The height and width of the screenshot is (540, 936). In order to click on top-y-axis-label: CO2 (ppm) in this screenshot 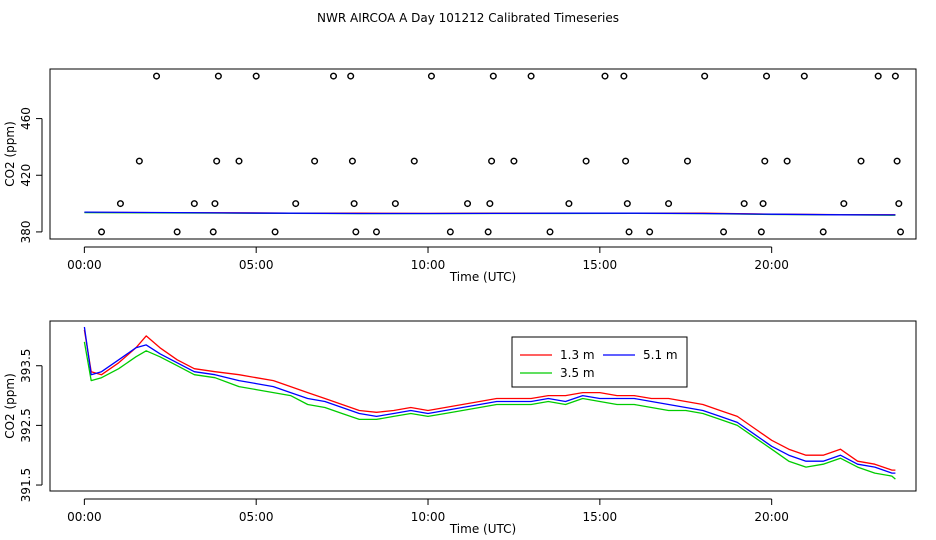, I will do `click(10, 154)`.